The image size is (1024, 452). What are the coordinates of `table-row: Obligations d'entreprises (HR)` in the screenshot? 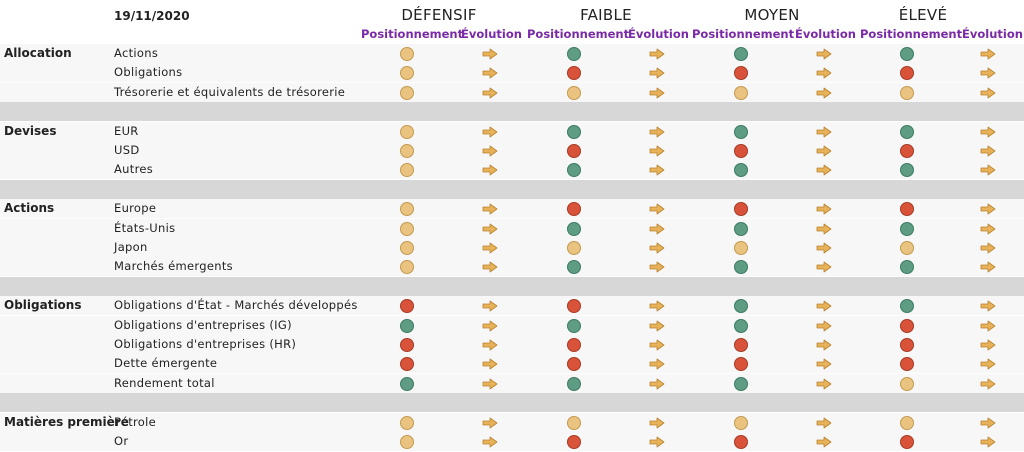 It's located at (512, 344).